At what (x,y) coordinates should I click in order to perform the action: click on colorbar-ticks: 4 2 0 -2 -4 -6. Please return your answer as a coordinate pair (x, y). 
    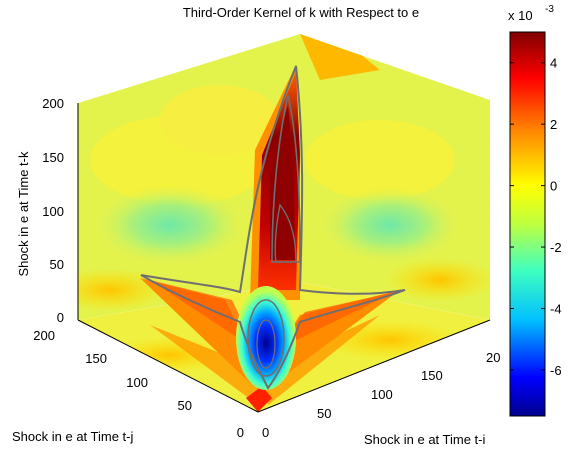
    Looking at the image, I should click on (536, 217).